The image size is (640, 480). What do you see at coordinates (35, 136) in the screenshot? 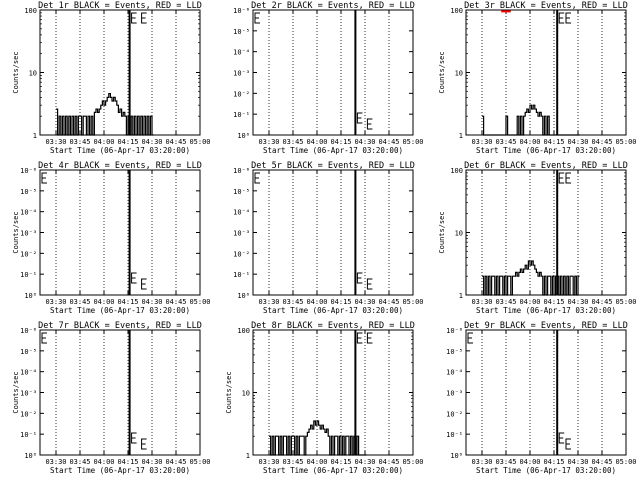
I see `y-tick-label: 1` at bounding box center [35, 136].